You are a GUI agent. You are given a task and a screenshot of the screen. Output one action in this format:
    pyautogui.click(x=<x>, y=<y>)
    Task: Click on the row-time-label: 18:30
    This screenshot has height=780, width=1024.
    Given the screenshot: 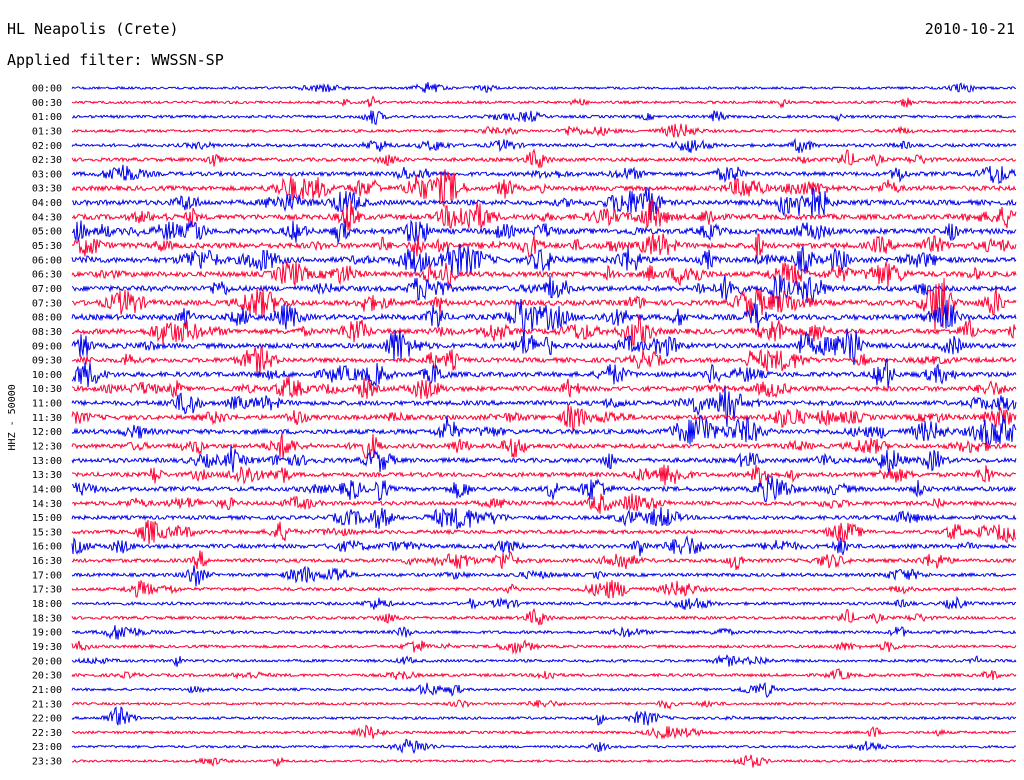 What is the action you would take?
    pyautogui.click(x=47, y=618)
    